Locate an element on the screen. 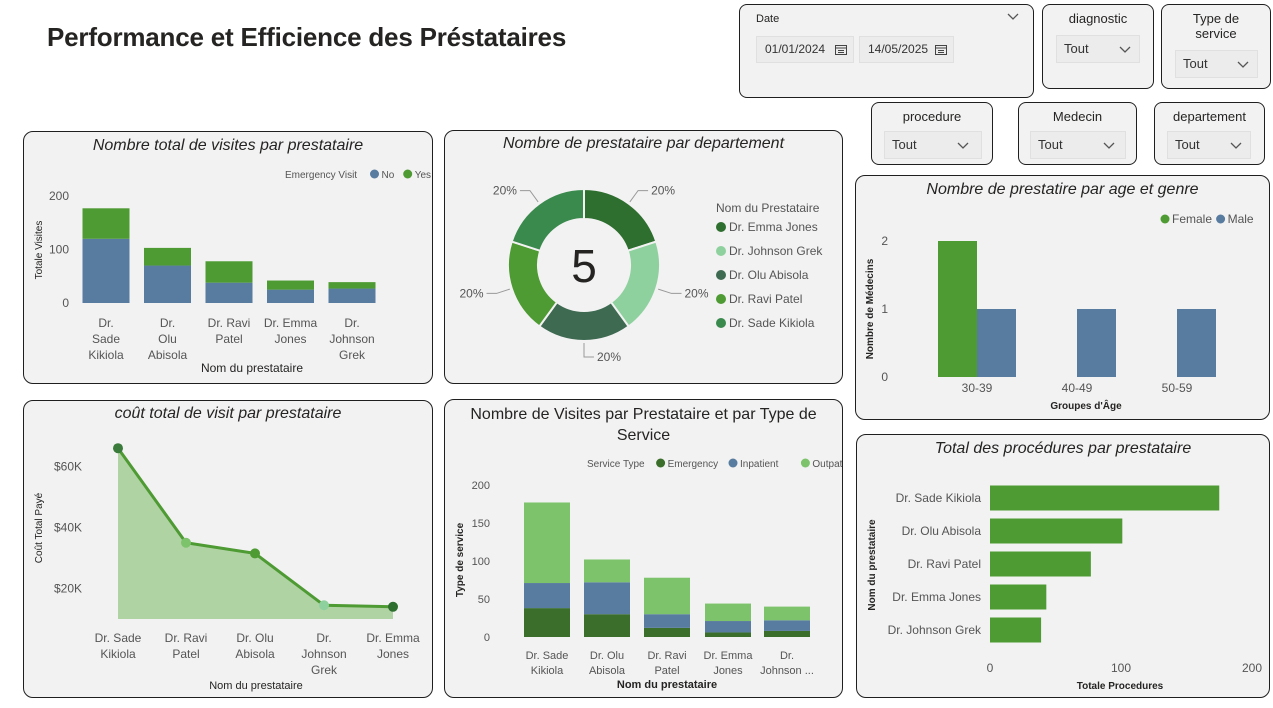 This screenshot has height=708, width=1273. date-start-input: 01/01/2024 is located at coordinates (805, 49).